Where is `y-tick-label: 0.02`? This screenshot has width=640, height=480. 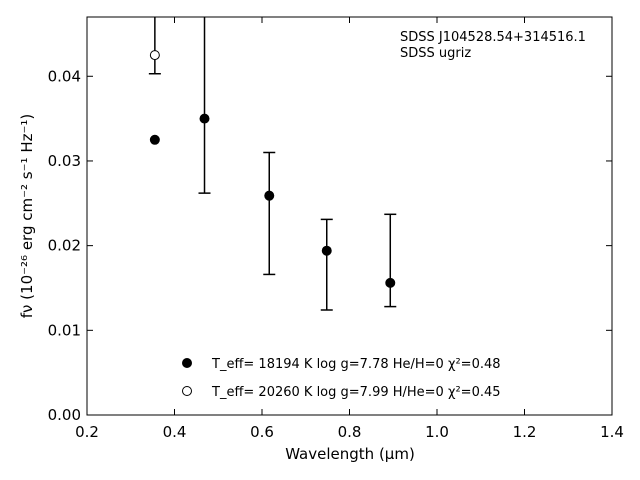
y-tick-label: 0.02 is located at coordinates (64, 246).